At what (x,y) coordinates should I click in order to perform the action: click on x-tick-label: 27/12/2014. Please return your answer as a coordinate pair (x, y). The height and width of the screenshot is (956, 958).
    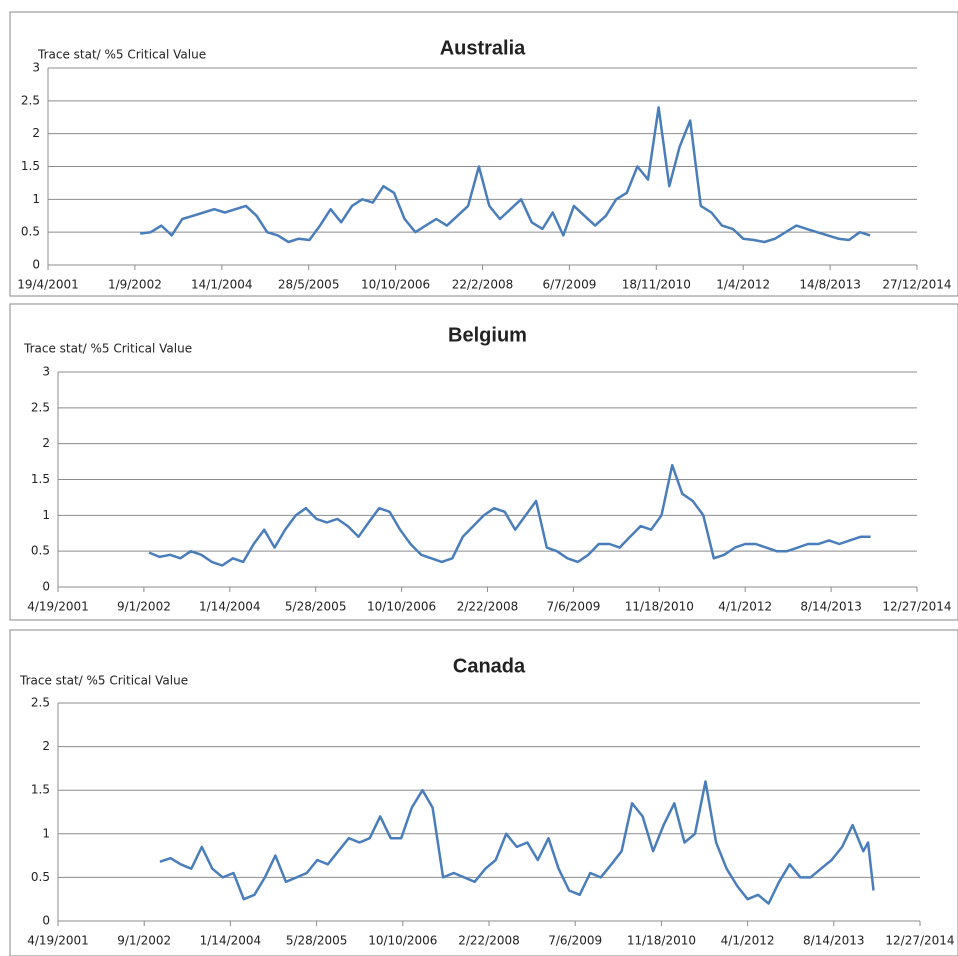
    Looking at the image, I should click on (916, 285).